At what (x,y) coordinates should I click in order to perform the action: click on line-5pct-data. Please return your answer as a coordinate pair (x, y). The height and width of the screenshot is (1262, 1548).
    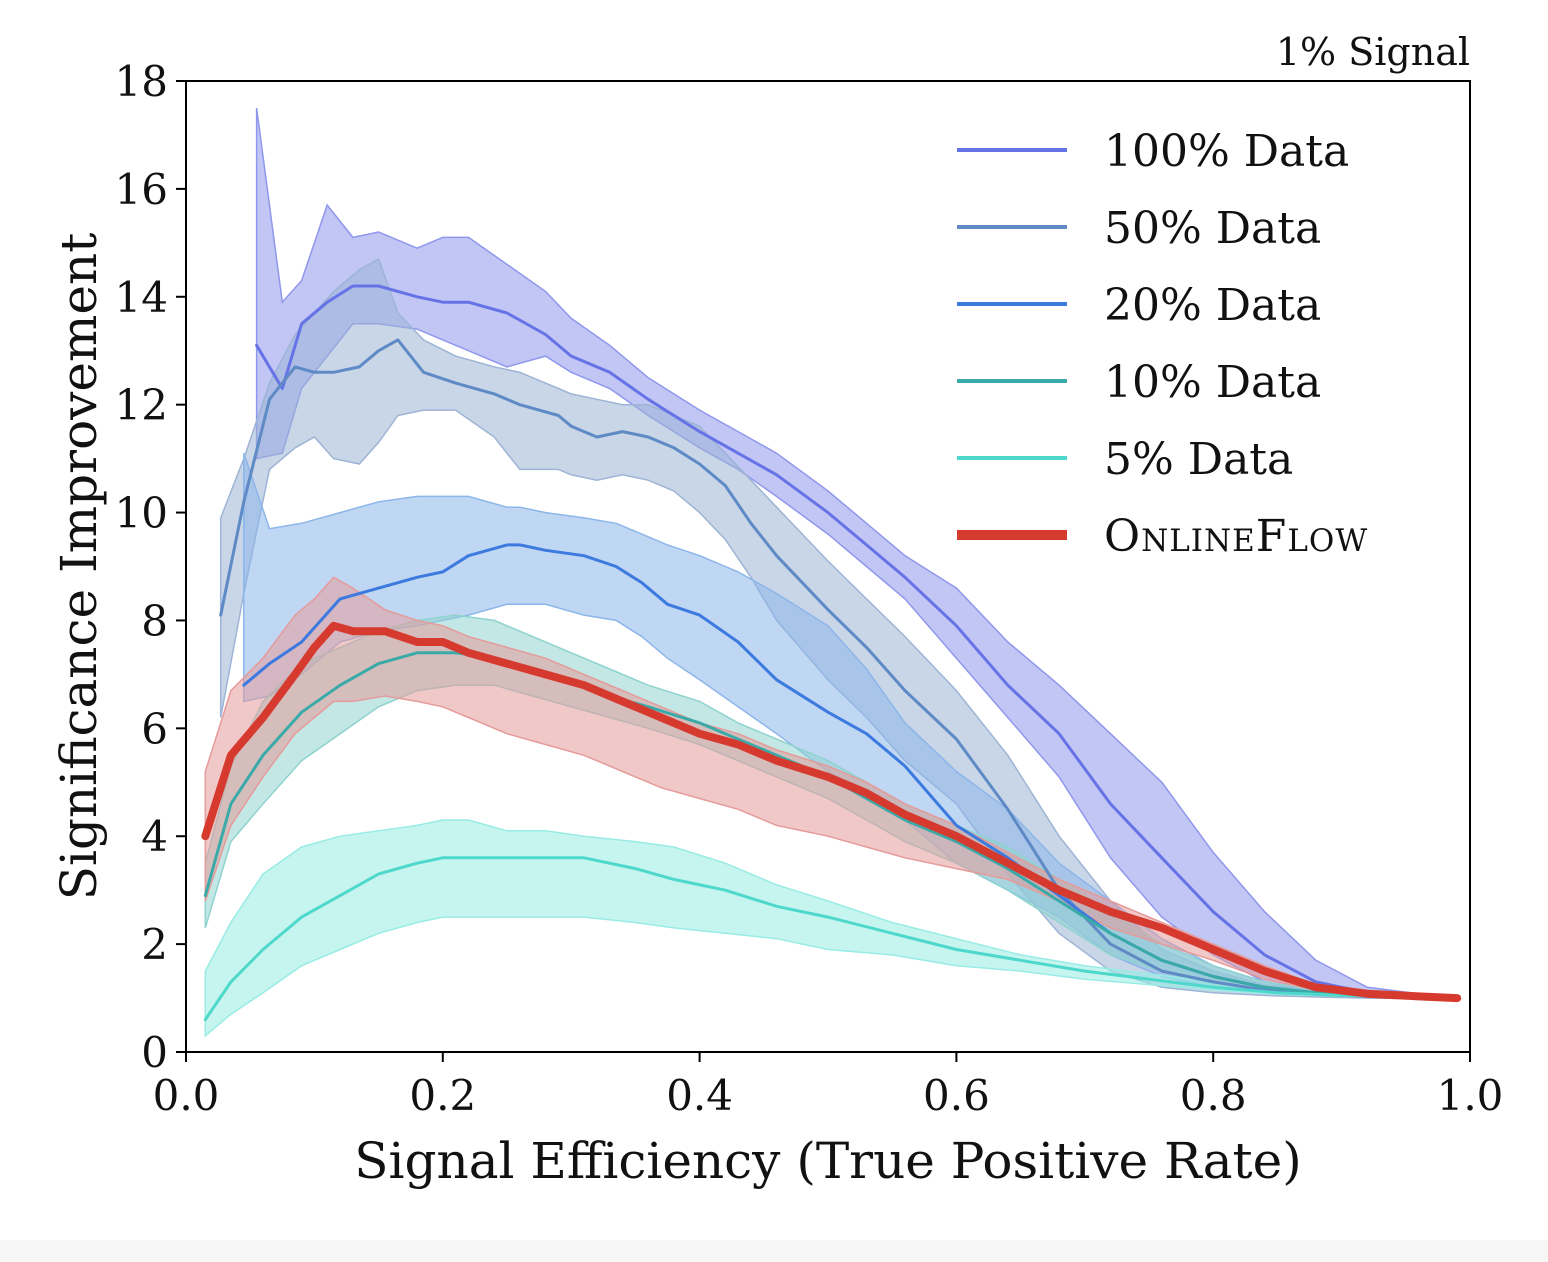
    Looking at the image, I should click on (831, 939).